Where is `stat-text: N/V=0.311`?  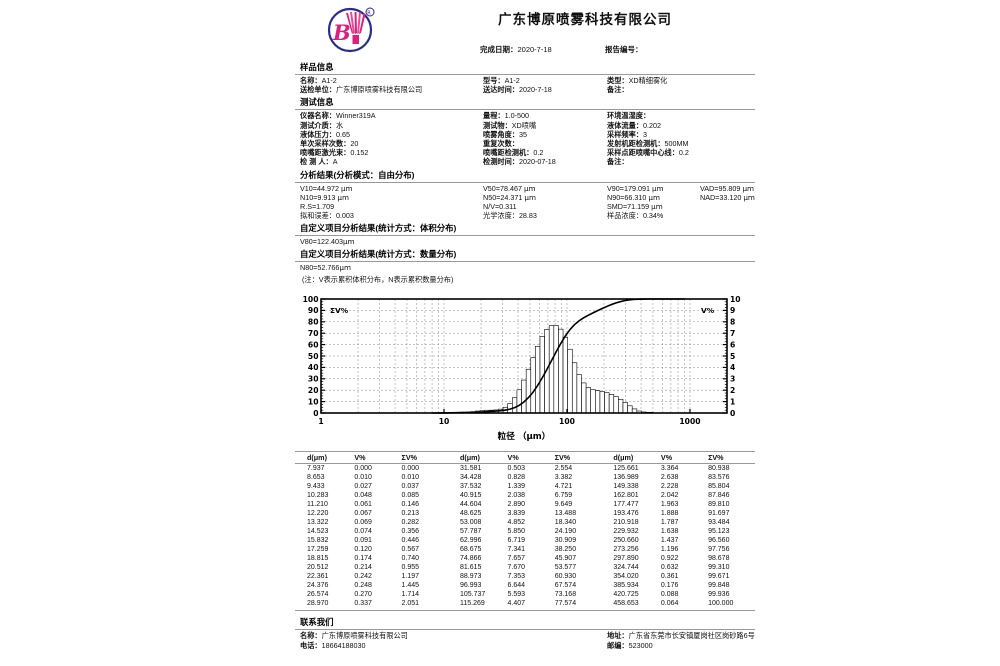 stat-text: N/V=0.311 is located at coordinates (500, 206).